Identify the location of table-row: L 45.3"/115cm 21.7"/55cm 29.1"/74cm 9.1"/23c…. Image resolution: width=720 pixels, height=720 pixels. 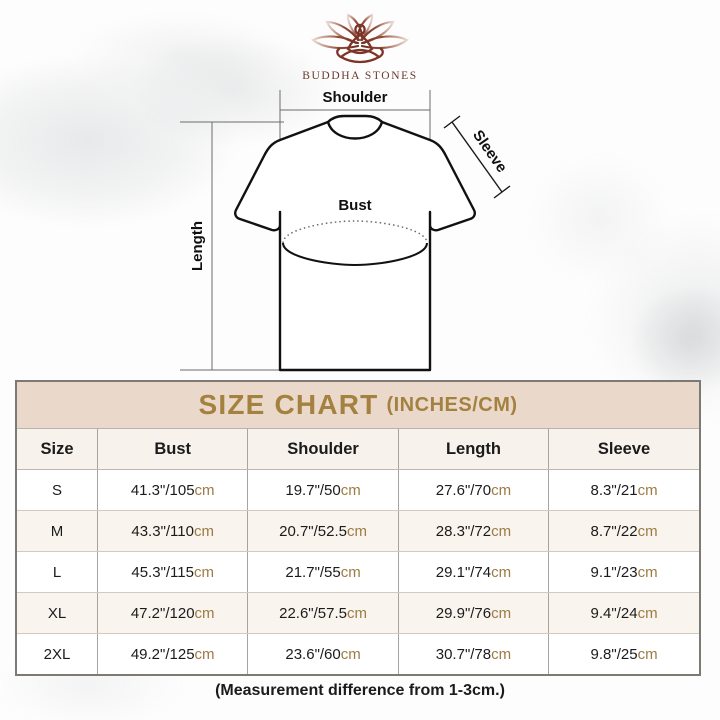
(358, 572).